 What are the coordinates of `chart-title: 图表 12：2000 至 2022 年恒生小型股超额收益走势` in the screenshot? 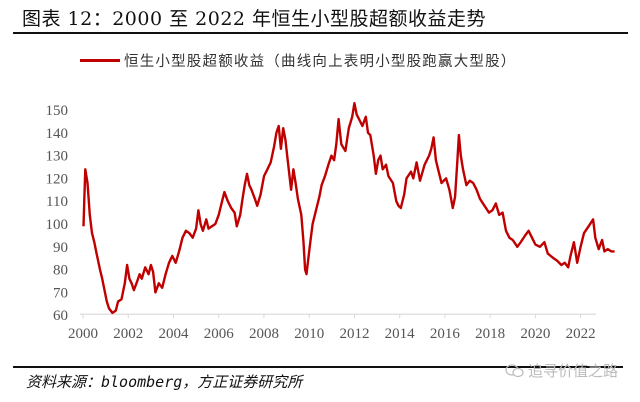 It's located at (254, 19).